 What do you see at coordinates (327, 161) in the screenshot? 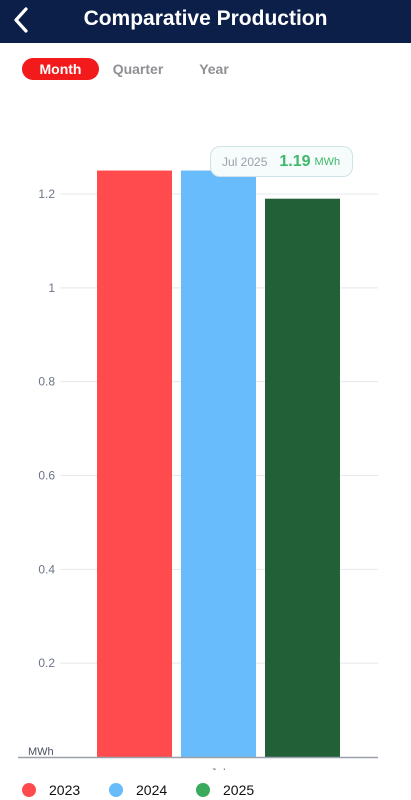
I see `tooltip-unit: MWh` at bounding box center [327, 161].